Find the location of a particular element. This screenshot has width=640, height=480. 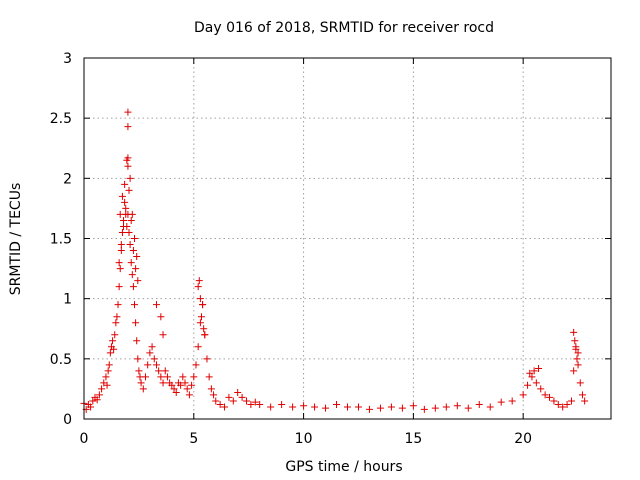

y-tick-label: 3 is located at coordinates (67, 59).